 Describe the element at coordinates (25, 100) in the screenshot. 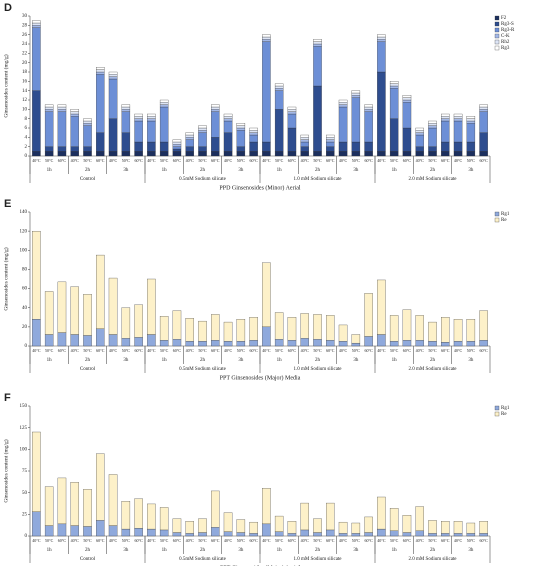

I see `y-tick-label: 12` at that location.